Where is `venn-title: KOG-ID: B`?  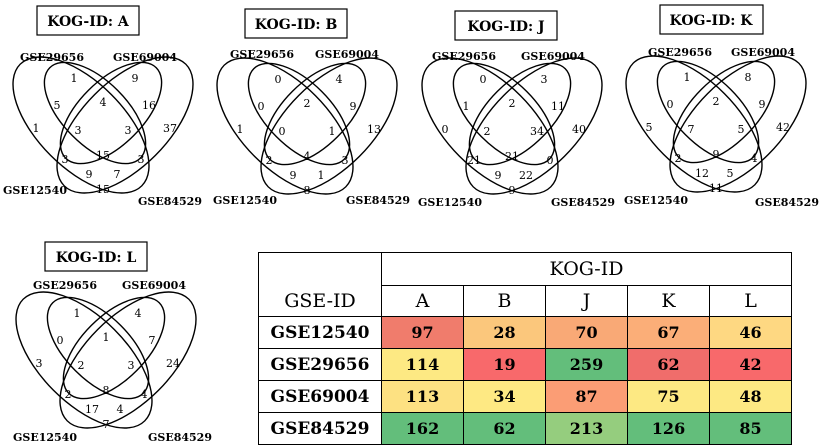
venn-title: KOG-ID: B is located at coordinates (296, 25).